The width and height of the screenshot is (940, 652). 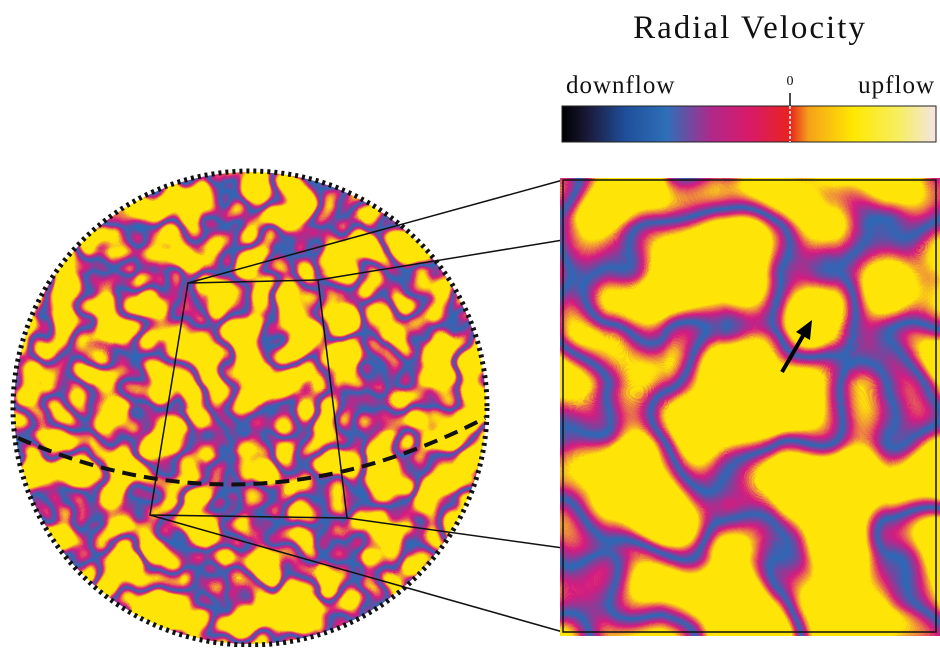 I want to click on colorbar-left-label: downflow, so click(x=620, y=85).